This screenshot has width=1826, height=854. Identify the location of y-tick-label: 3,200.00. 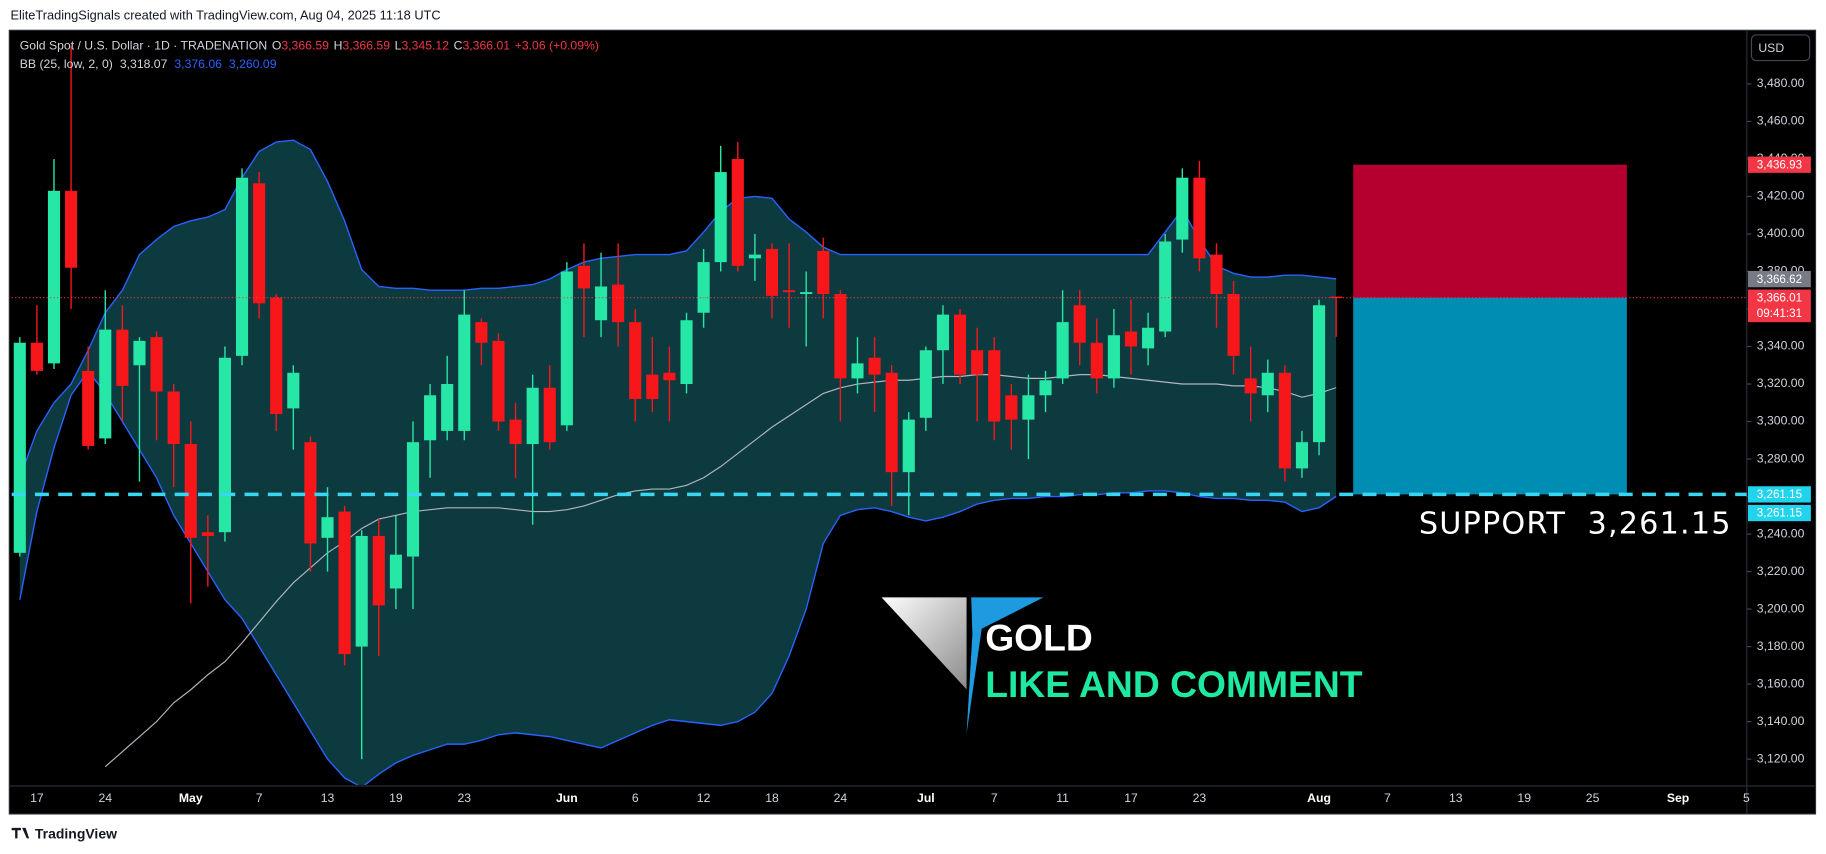
(1781, 608).